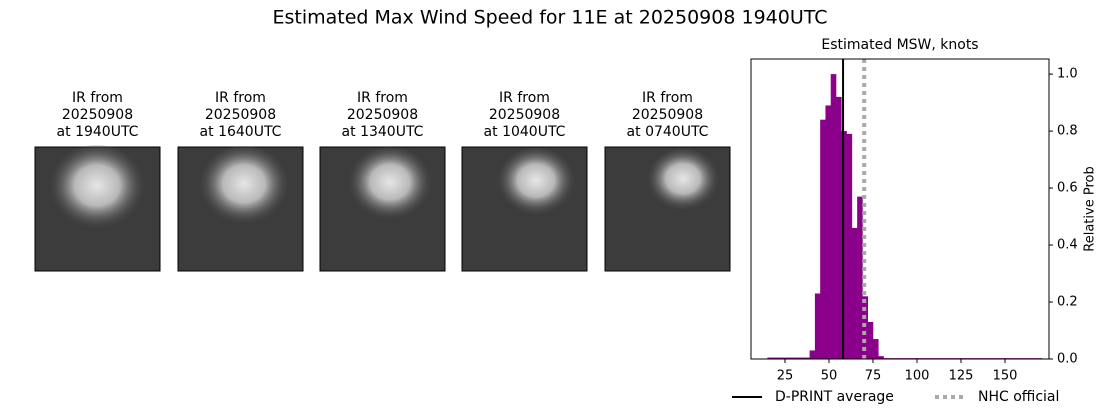  I want to click on subplot-title: Estimated MSW, knots, so click(899, 45).